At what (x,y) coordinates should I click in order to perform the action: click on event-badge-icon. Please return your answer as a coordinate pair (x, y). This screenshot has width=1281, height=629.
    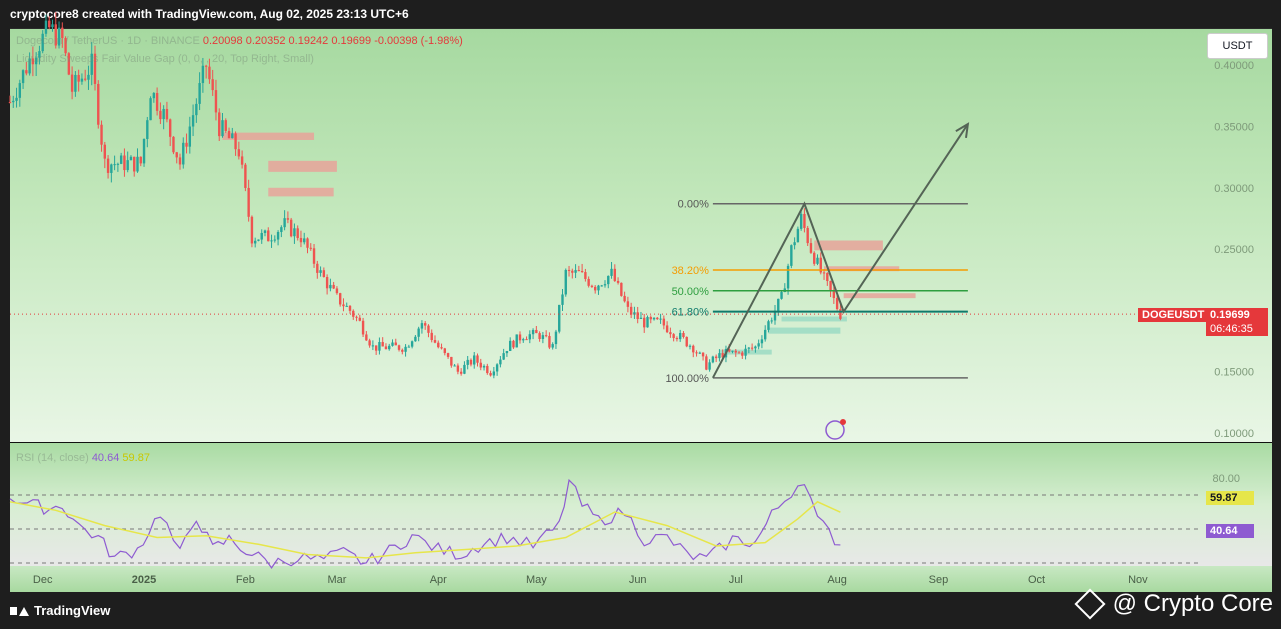
    Looking at the image, I should click on (843, 422).